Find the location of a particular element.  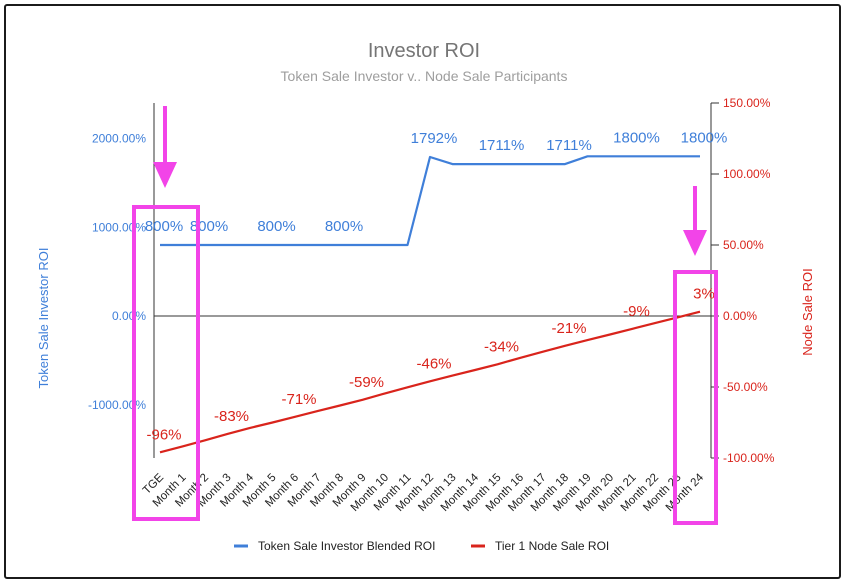

token-sale-data-label: 1792% is located at coordinates (434, 138).